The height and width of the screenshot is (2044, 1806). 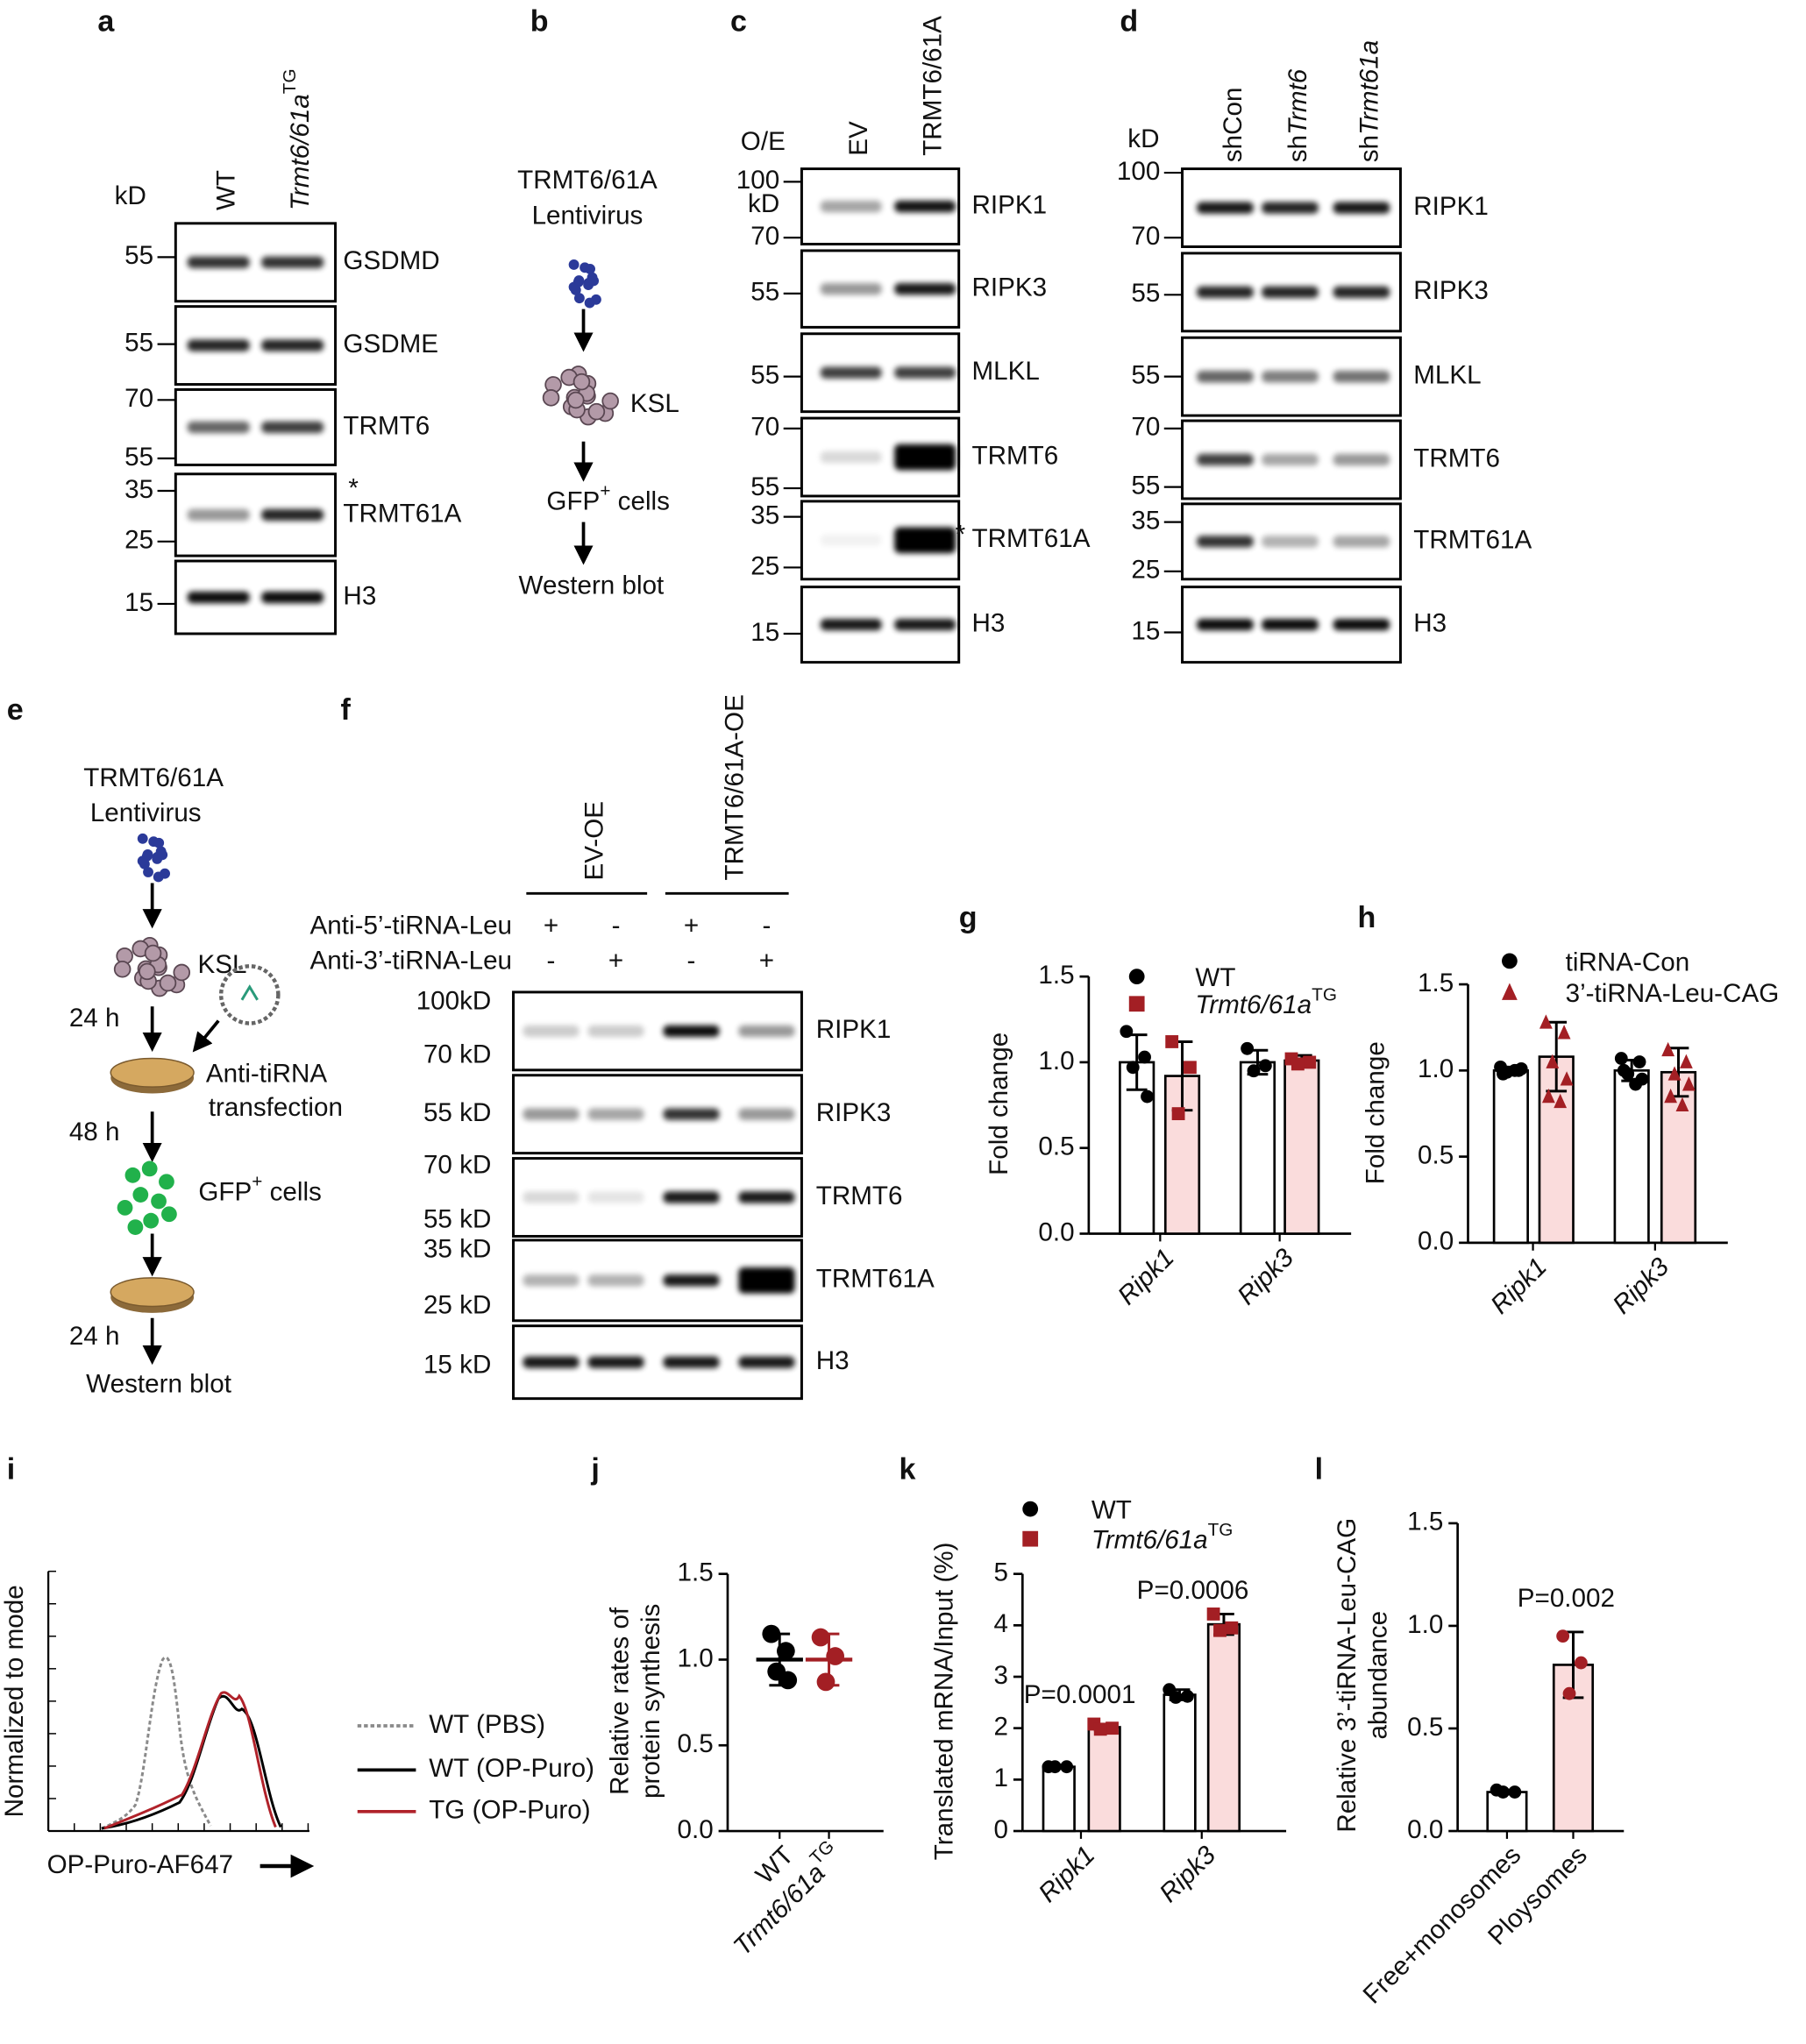 What do you see at coordinates (539, 22) in the screenshot?
I see `panel-label: b` at bounding box center [539, 22].